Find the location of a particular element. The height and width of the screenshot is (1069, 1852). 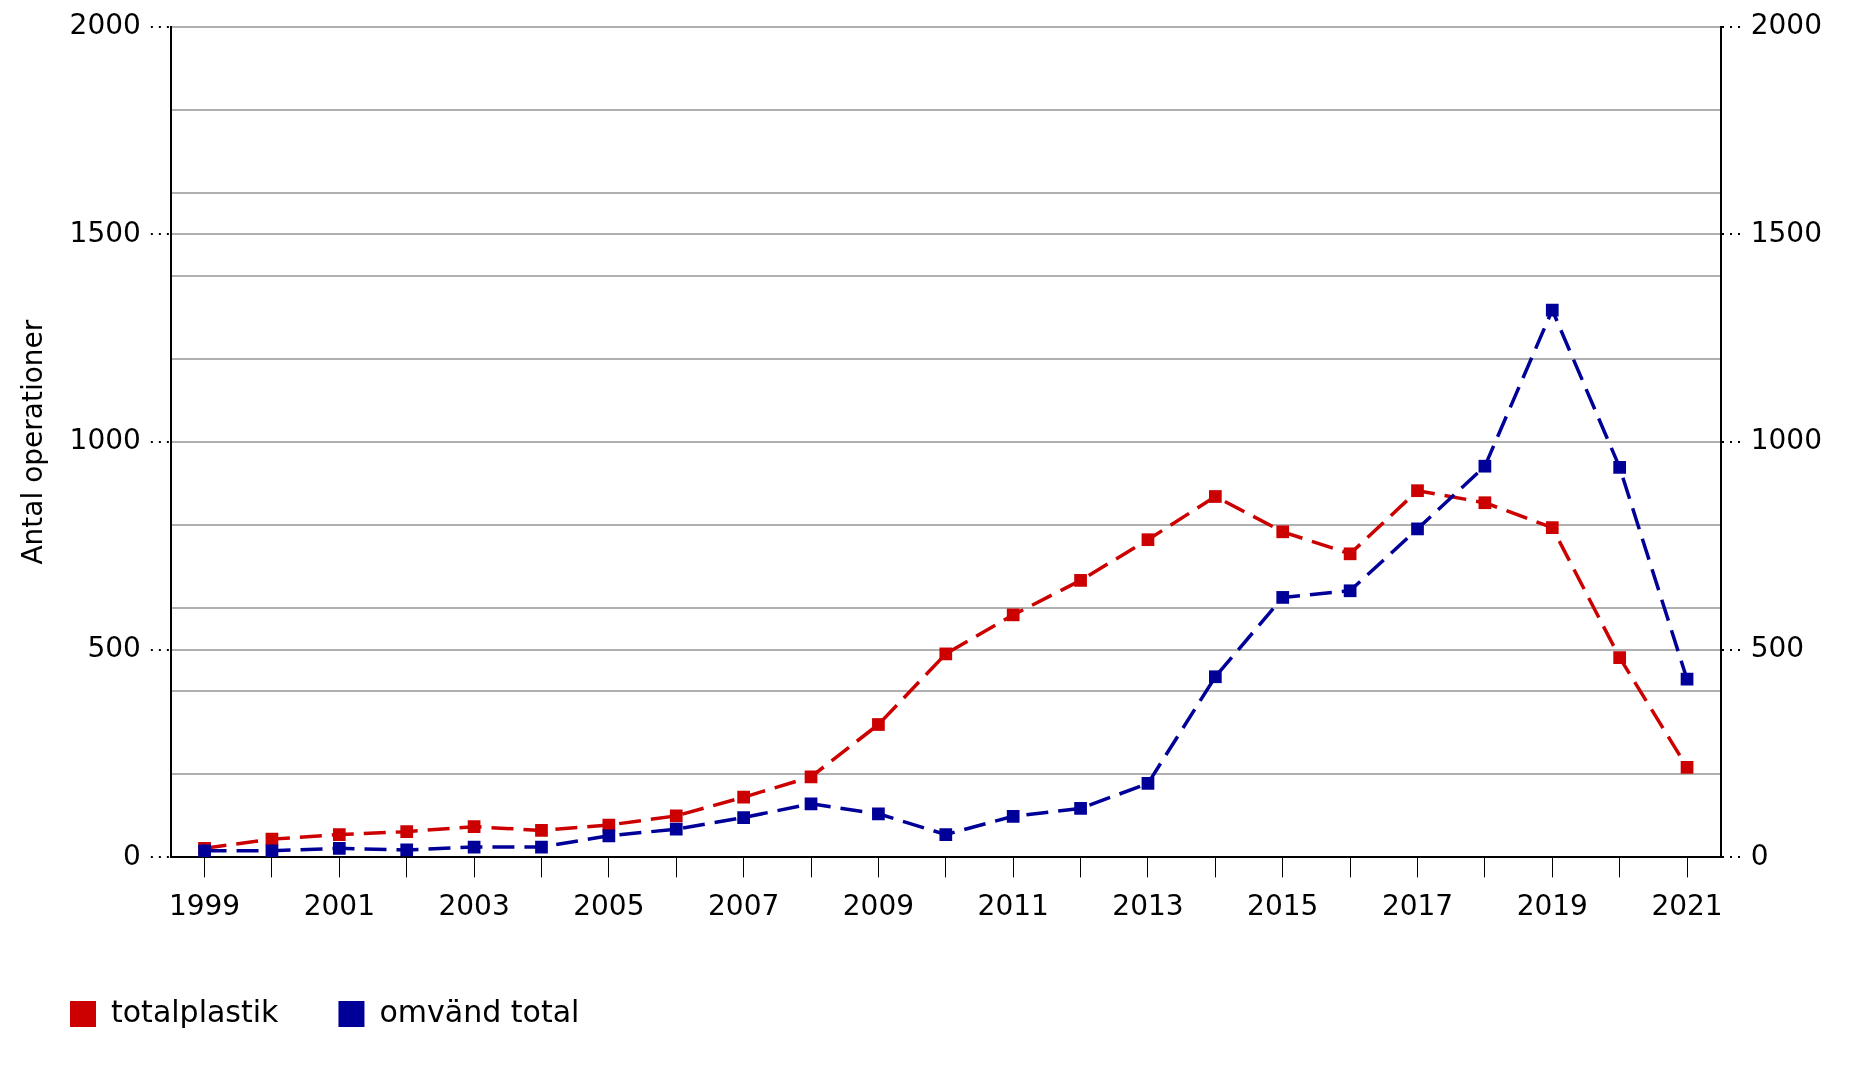

y2-tick-label: 1500 is located at coordinates (1786, 232).